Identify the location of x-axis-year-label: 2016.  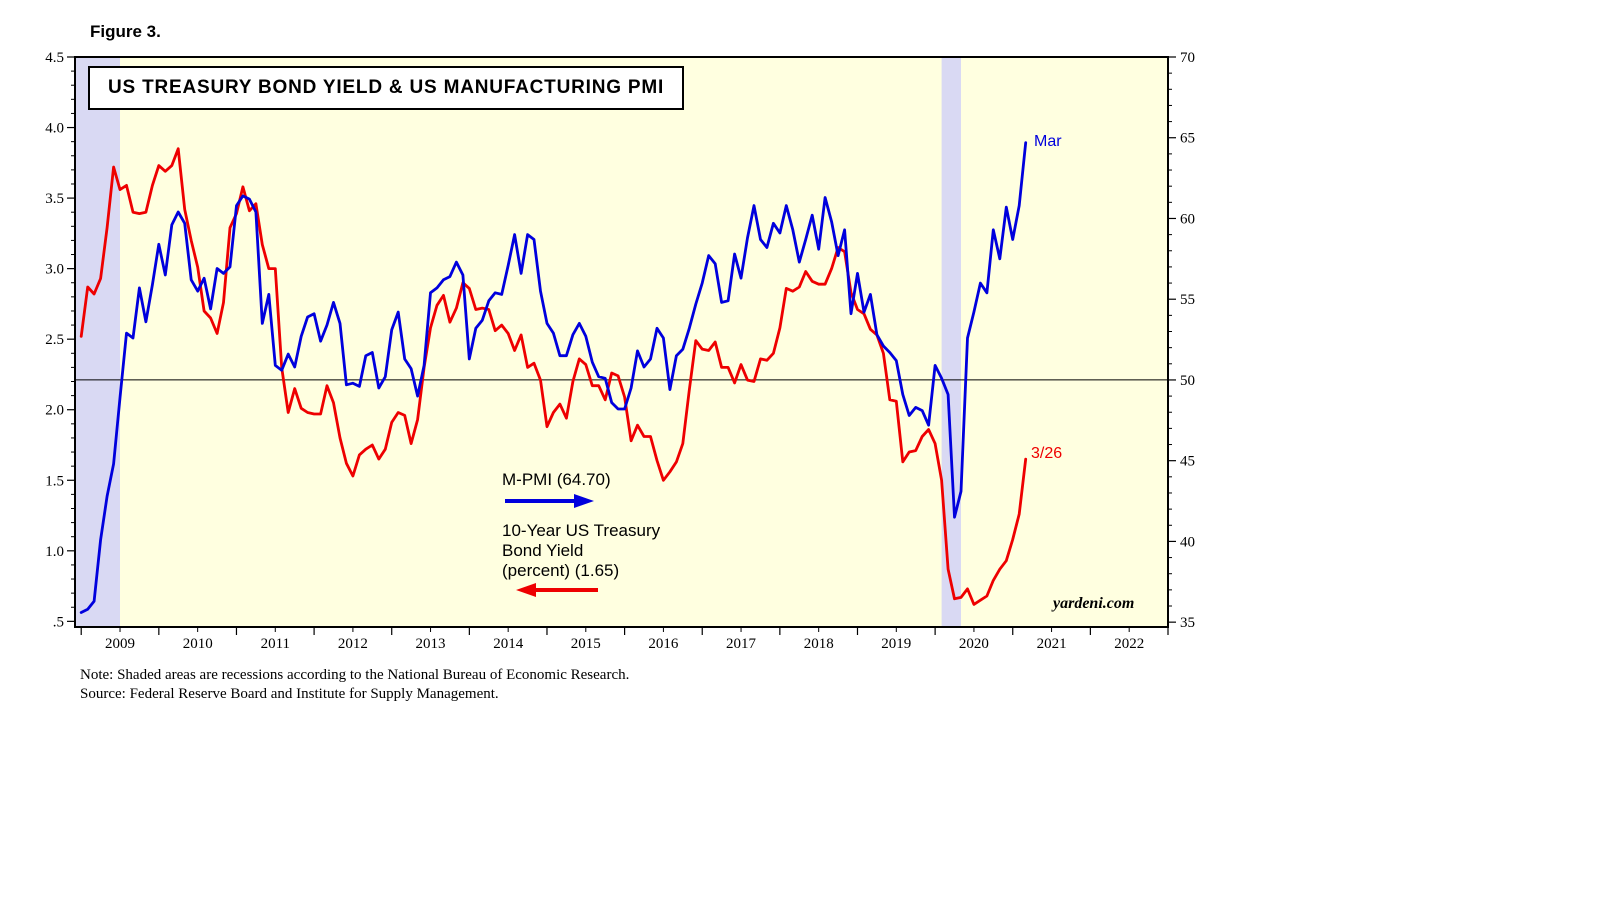
(663, 644).